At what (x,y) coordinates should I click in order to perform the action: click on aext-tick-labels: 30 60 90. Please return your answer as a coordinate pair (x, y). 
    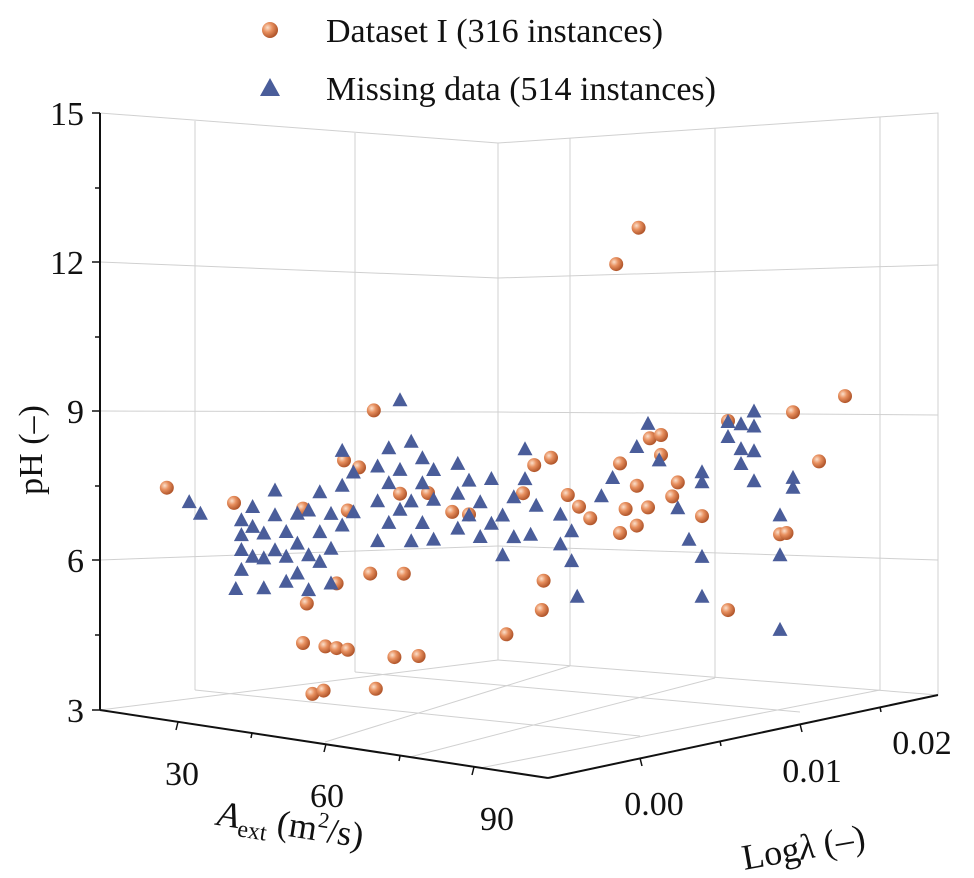
    Looking at the image, I should click on (339, 797).